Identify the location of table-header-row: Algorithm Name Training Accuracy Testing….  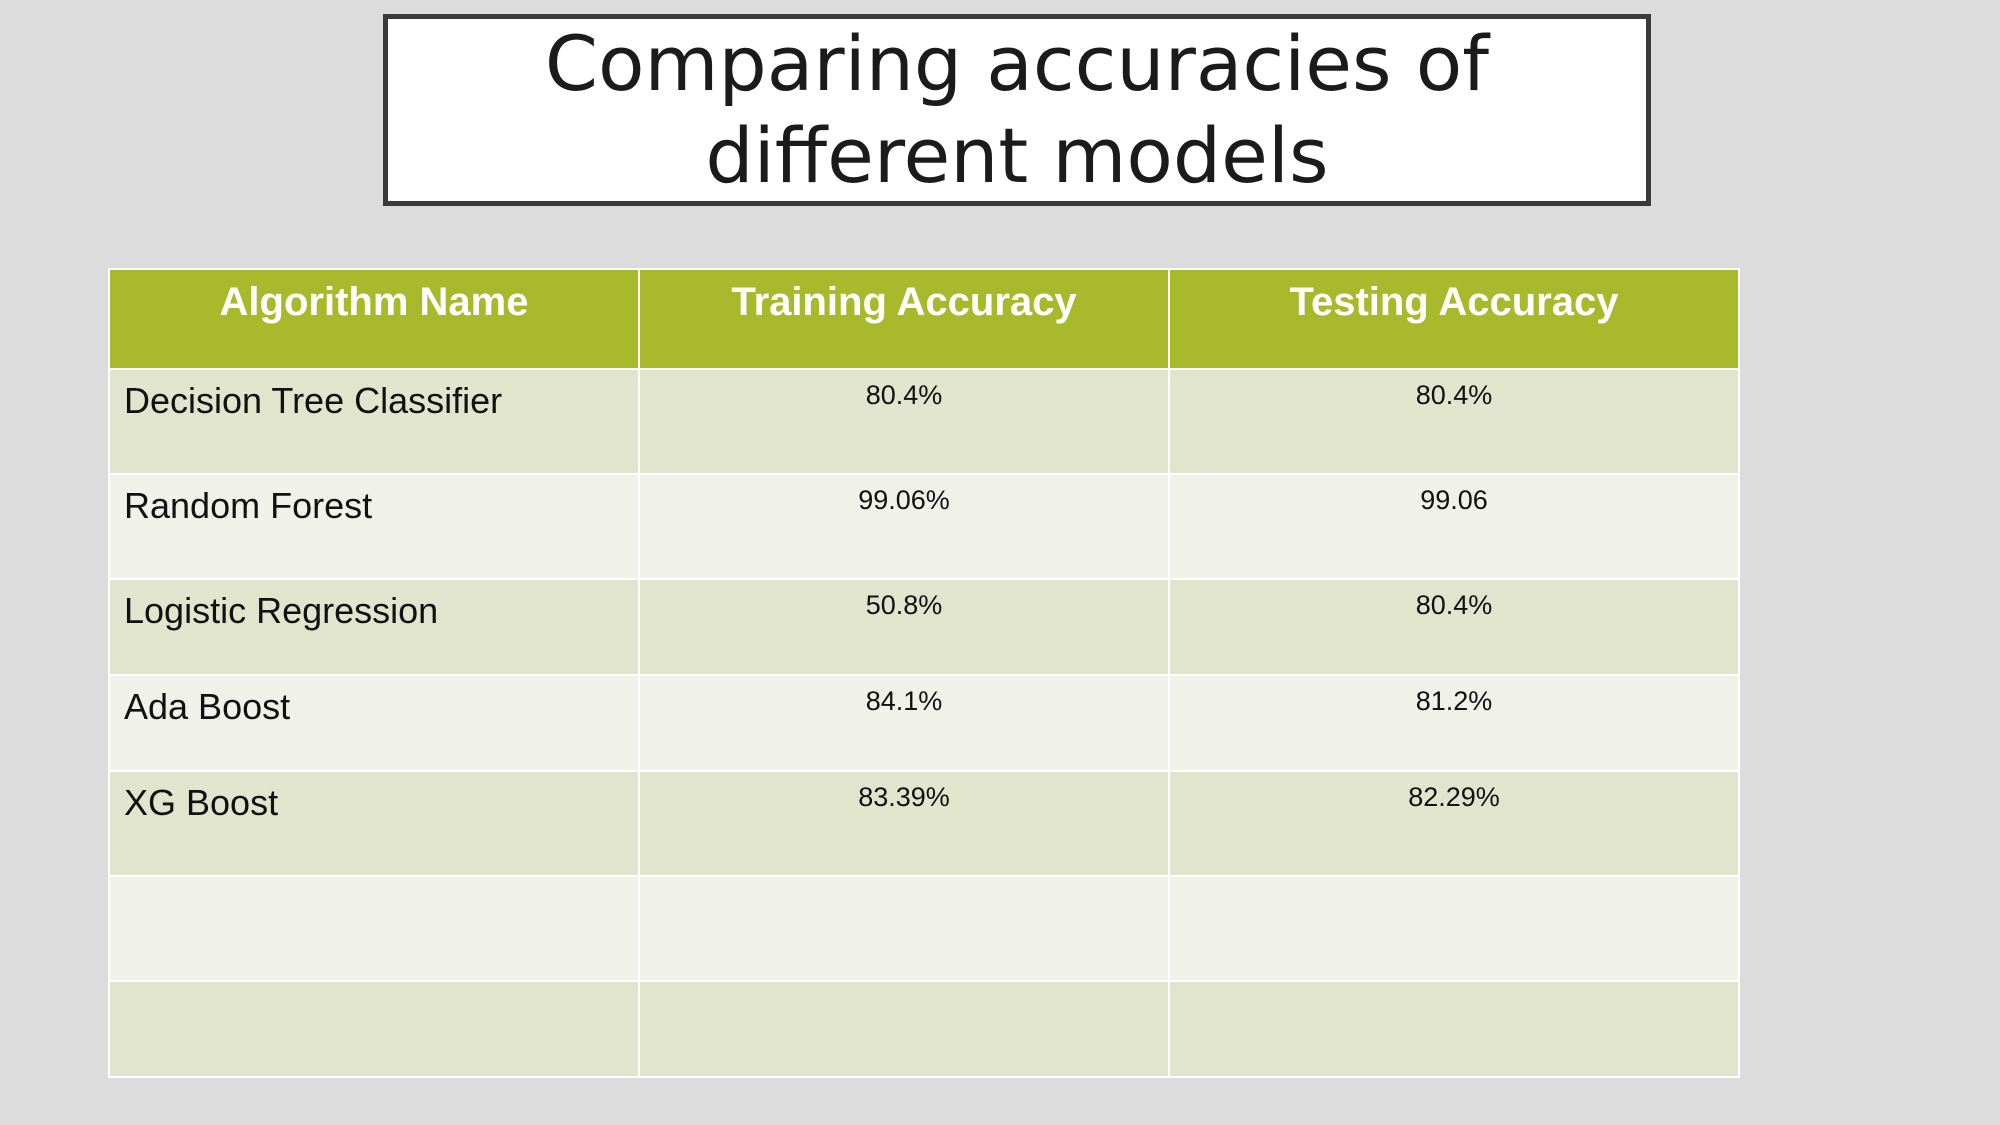
(924, 319).